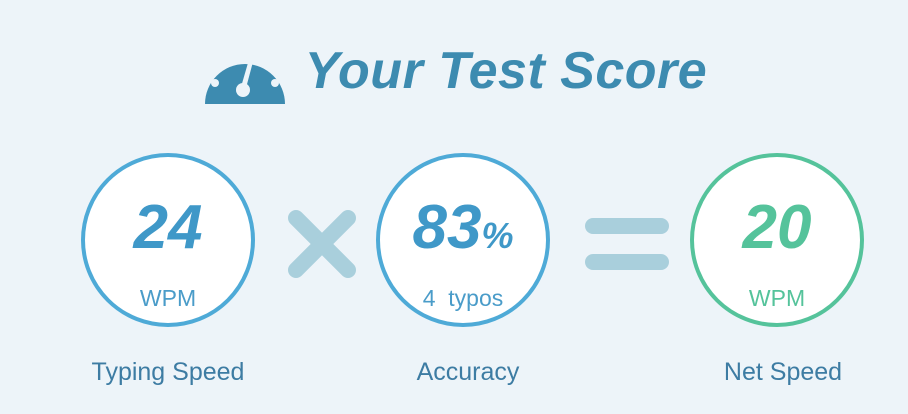 The width and height of the screenshot is (908, 414). I want to click on corner-decoration, so click(2, 2).